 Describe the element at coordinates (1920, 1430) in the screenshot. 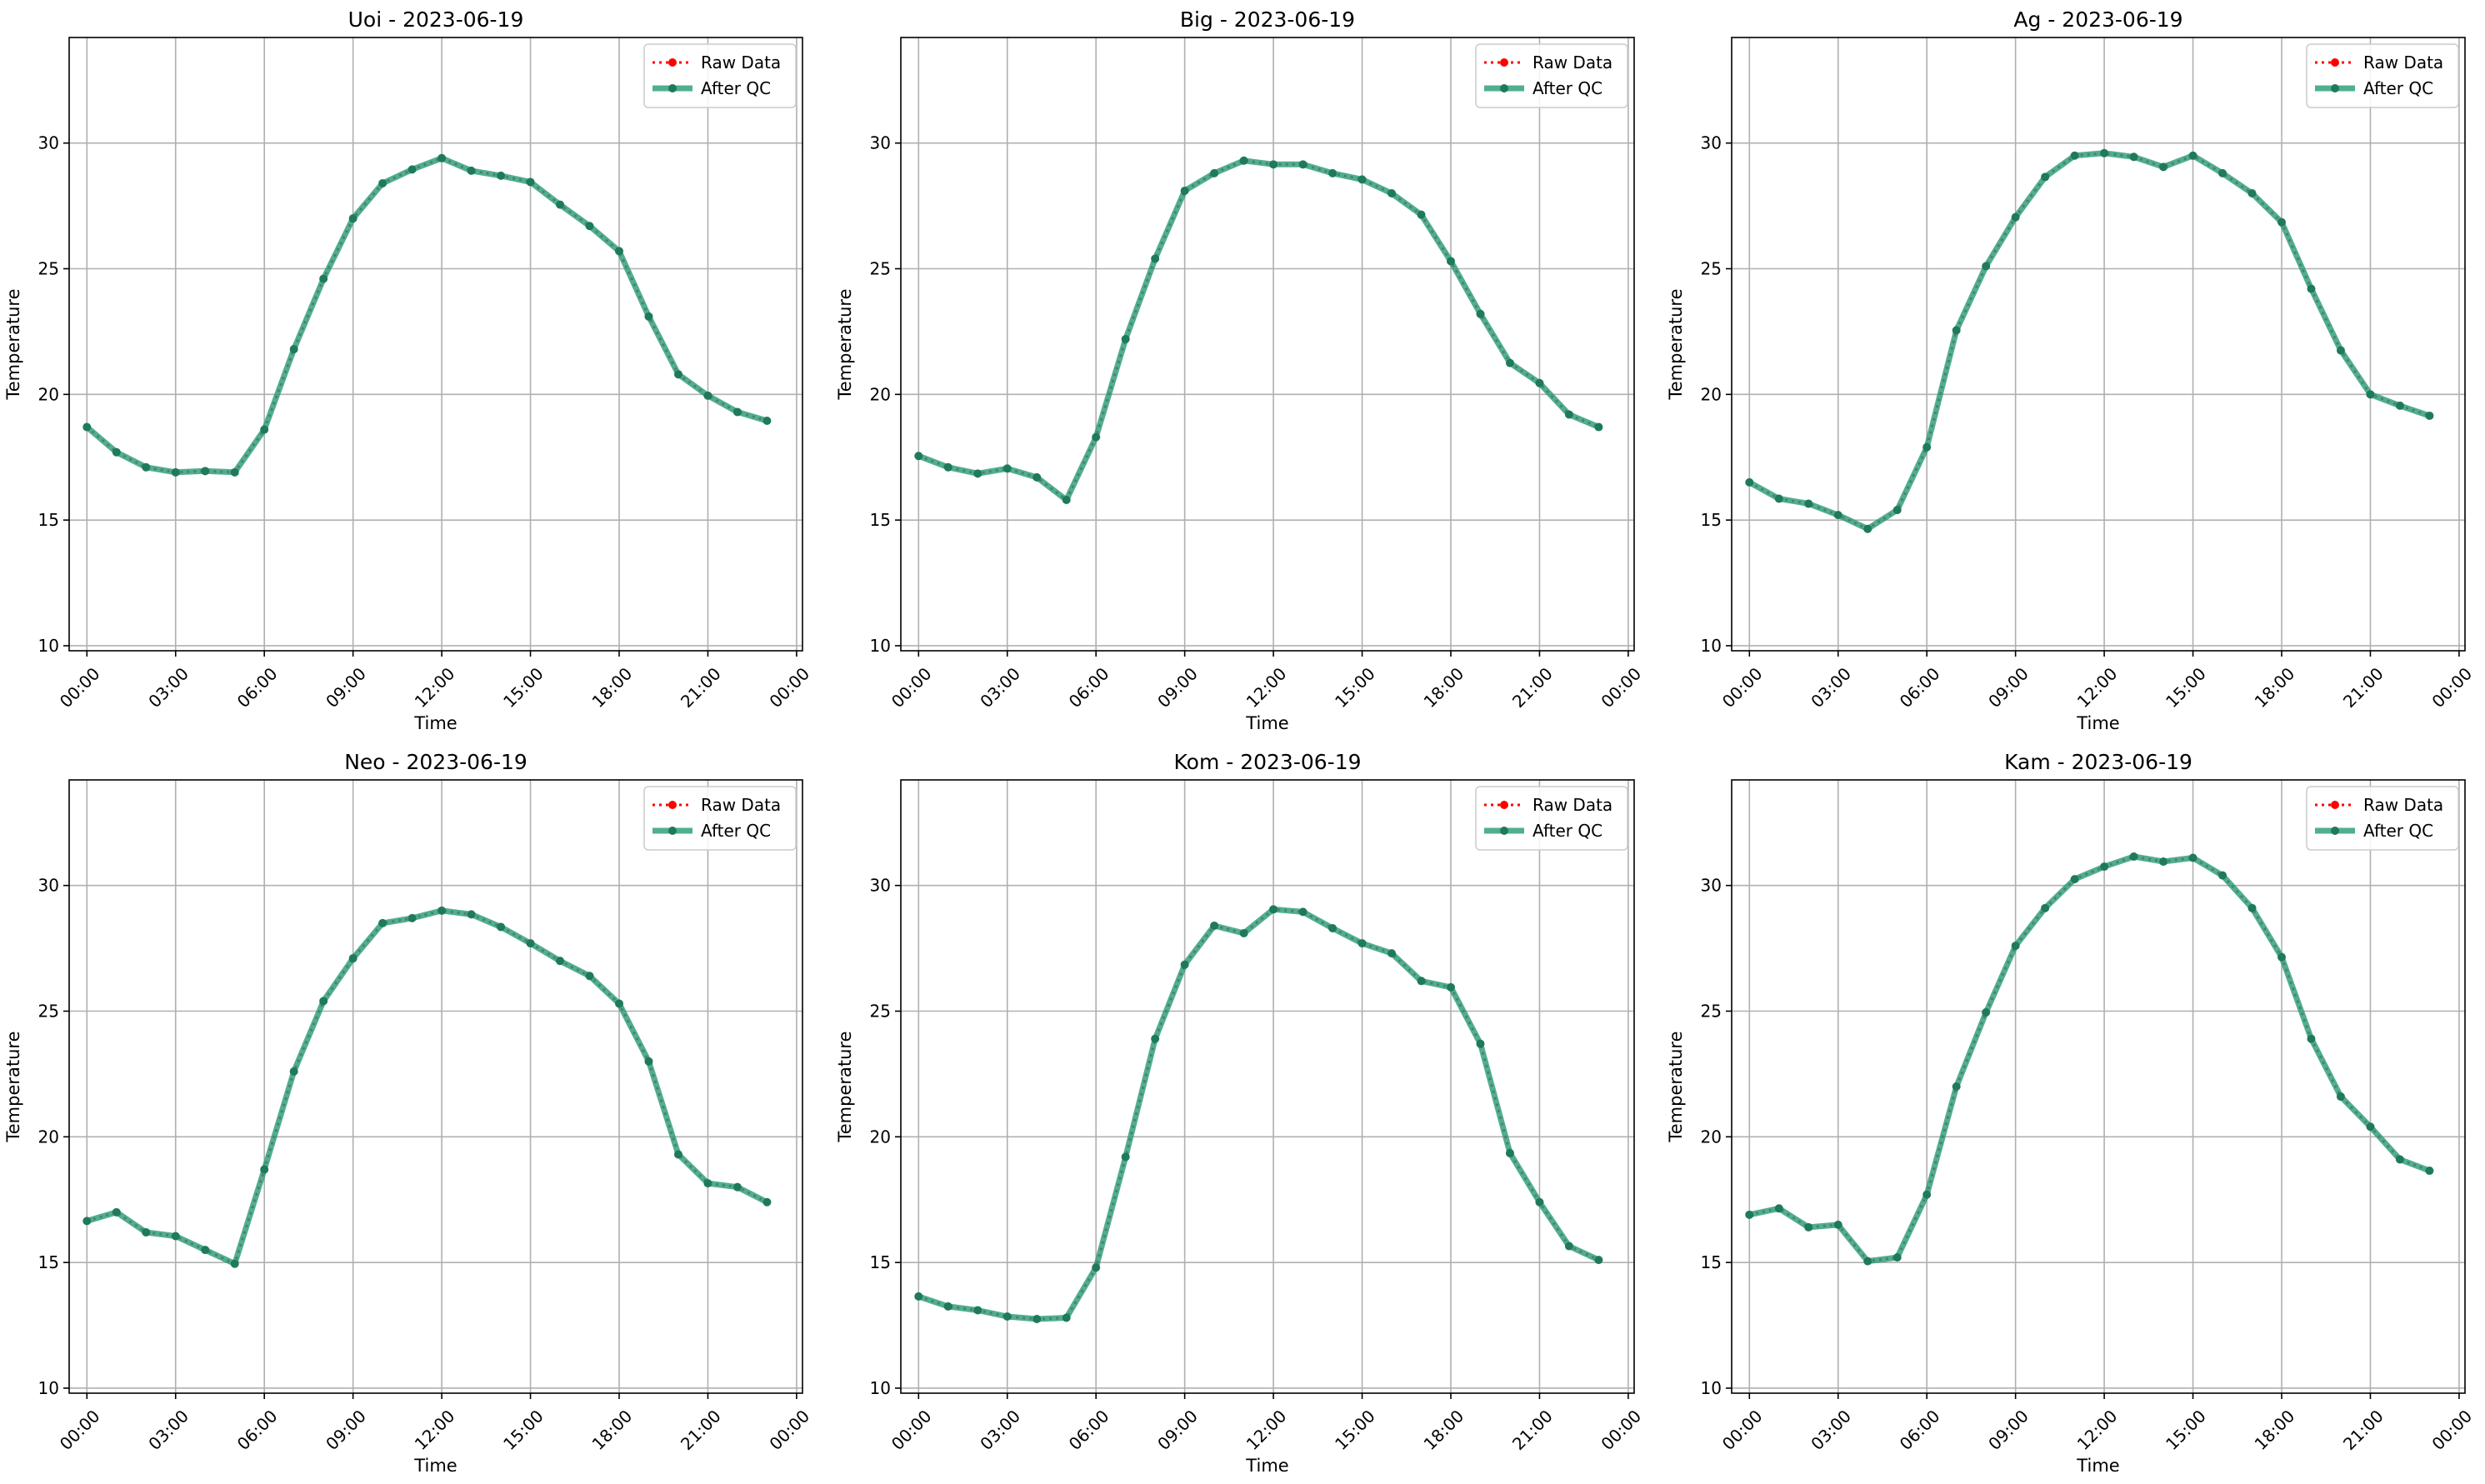

I see `x-tick-label: 06:00` at that location.